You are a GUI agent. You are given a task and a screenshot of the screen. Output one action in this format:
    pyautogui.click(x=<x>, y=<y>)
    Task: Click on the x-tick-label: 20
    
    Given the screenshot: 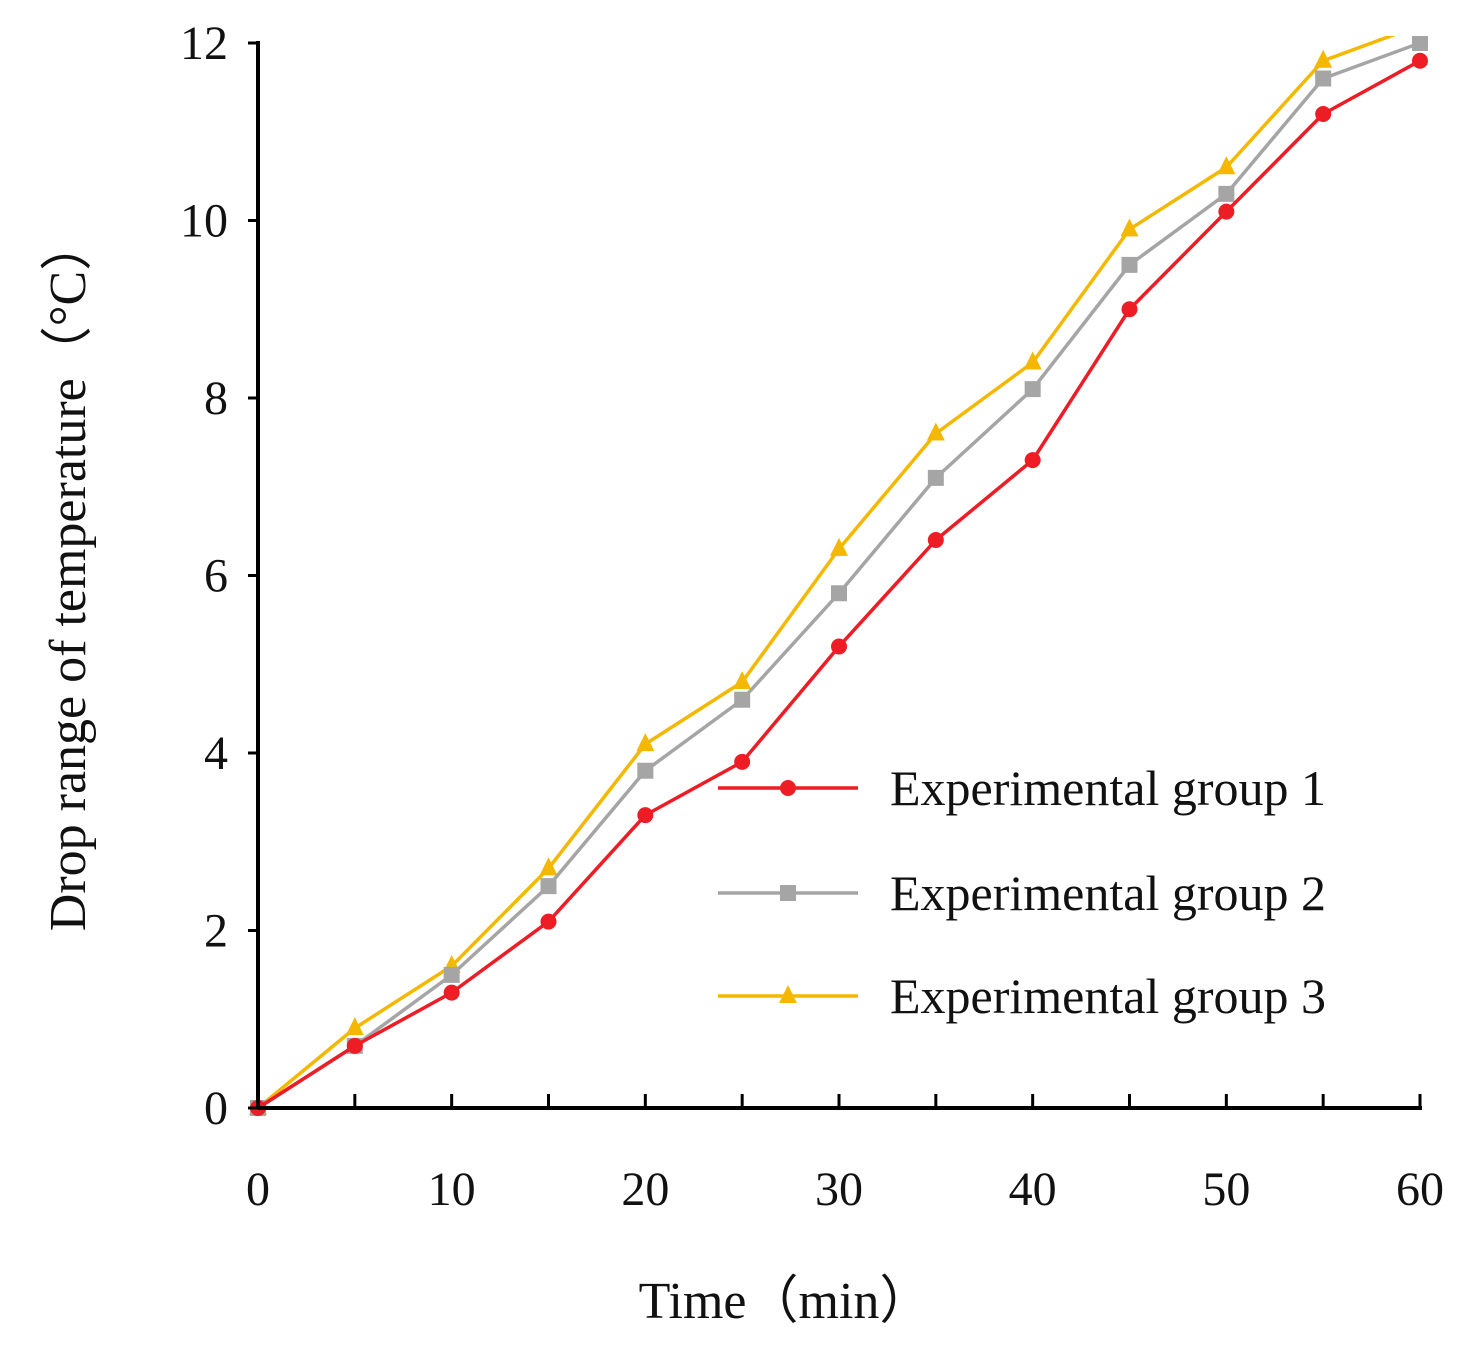 What is the action you would take?
    pyautogui.click(x=645, y=1189)
    